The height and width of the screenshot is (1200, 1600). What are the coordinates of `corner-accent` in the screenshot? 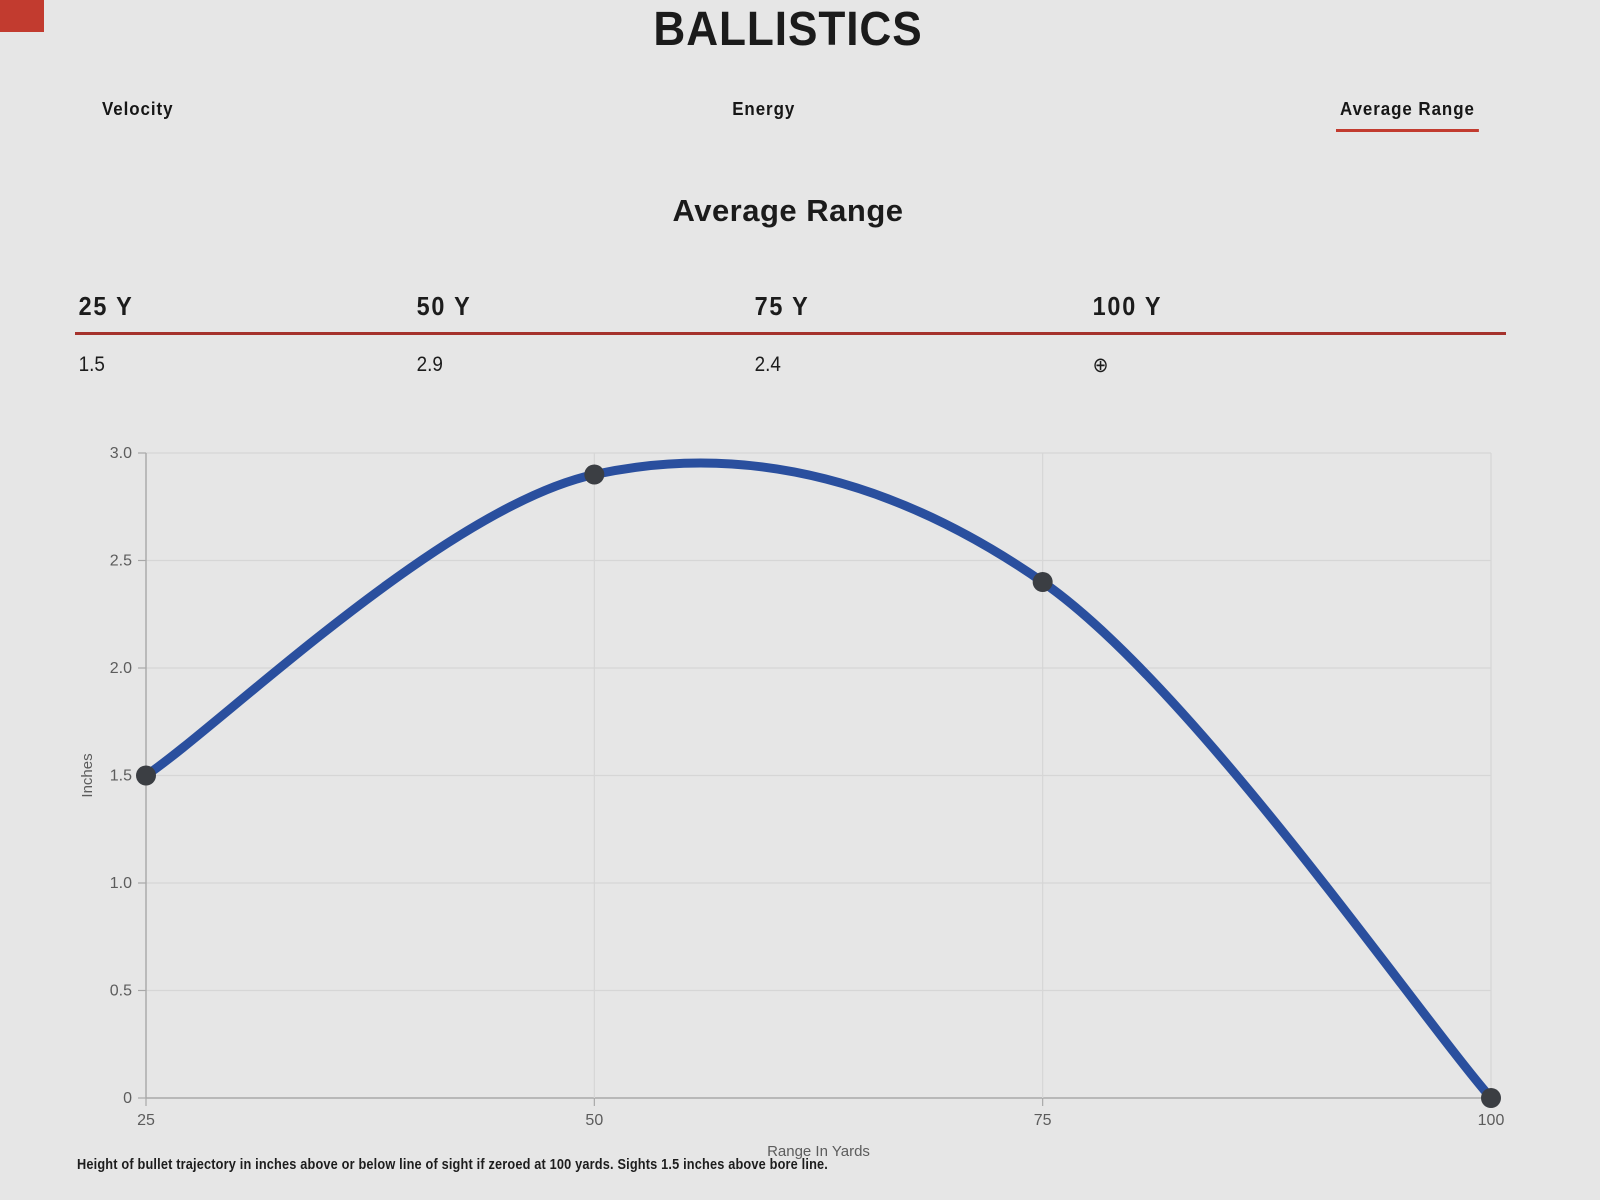 It's located at (22, 16).